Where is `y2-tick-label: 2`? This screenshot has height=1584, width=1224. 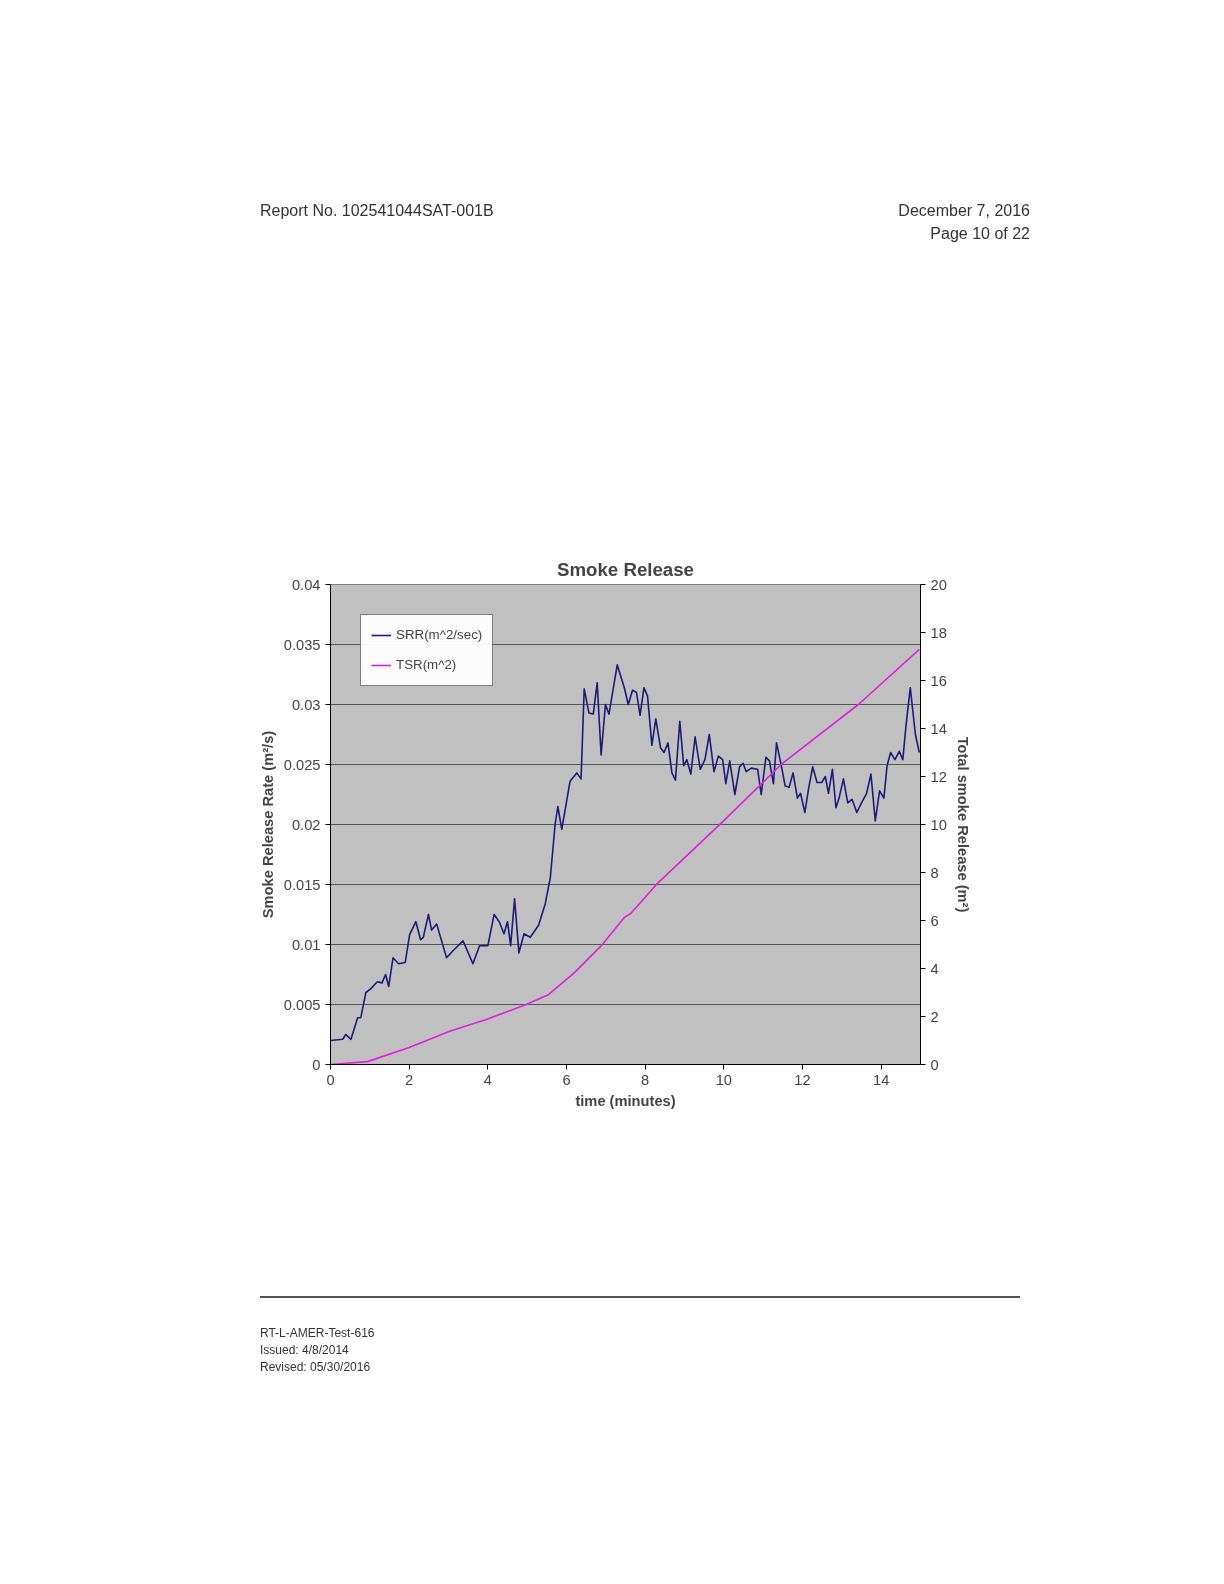 y2-tick-label: 2 is located at coordinates (934, 1016).